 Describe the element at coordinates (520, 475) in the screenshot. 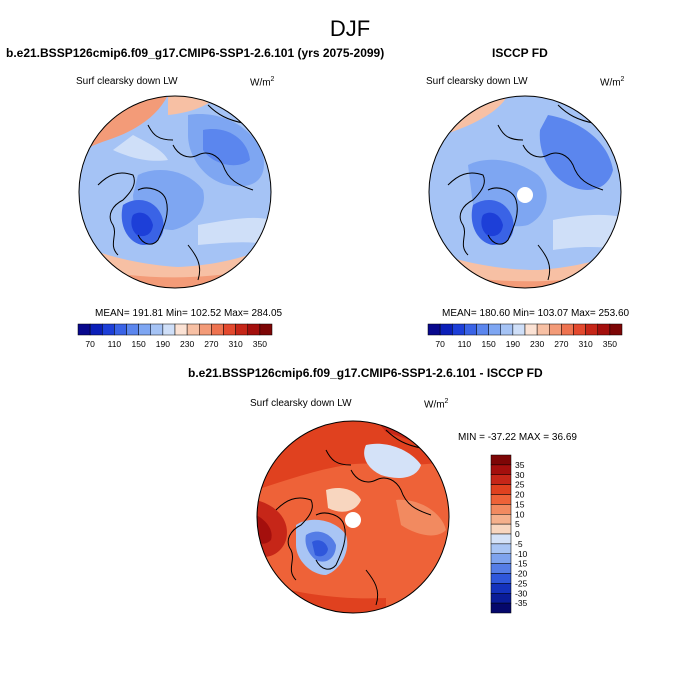

I see `diff-colorbar-tick-label: 30` at that location.